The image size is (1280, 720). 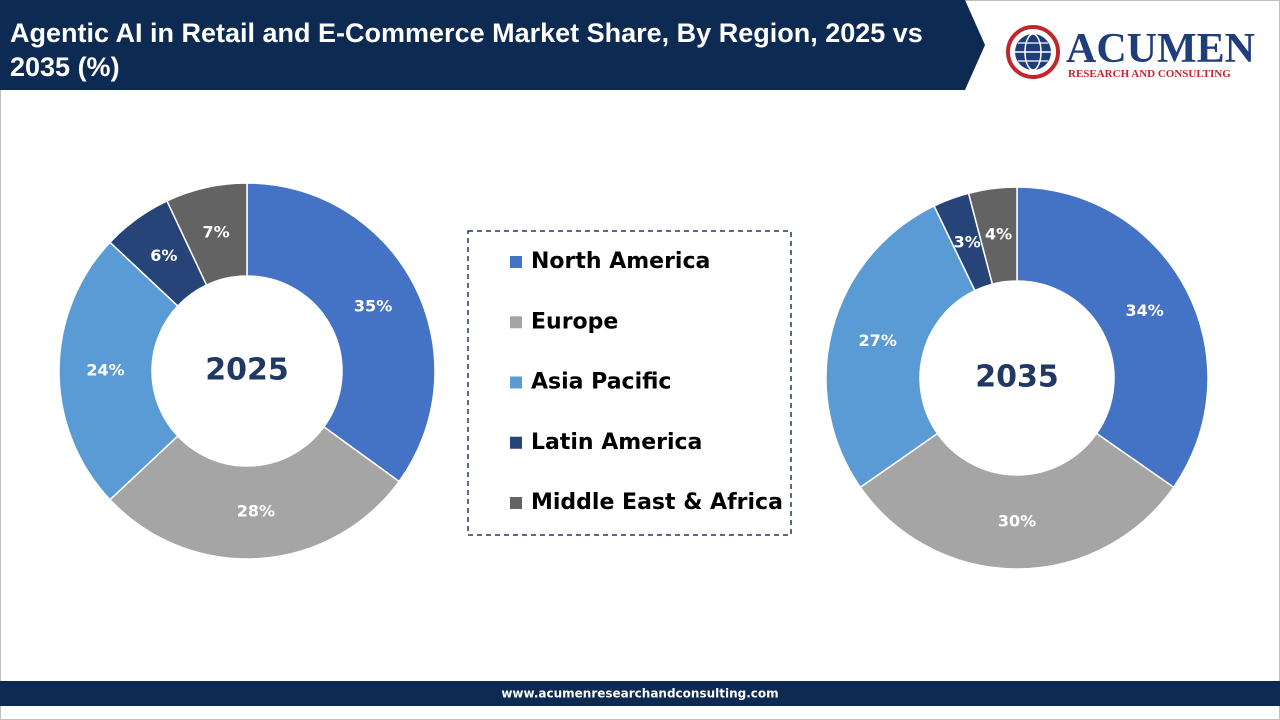 What do you see at coordinates (616, 442) in the screenshot?
I see `legend-label: Latin America` at bounding box center [616, 442].